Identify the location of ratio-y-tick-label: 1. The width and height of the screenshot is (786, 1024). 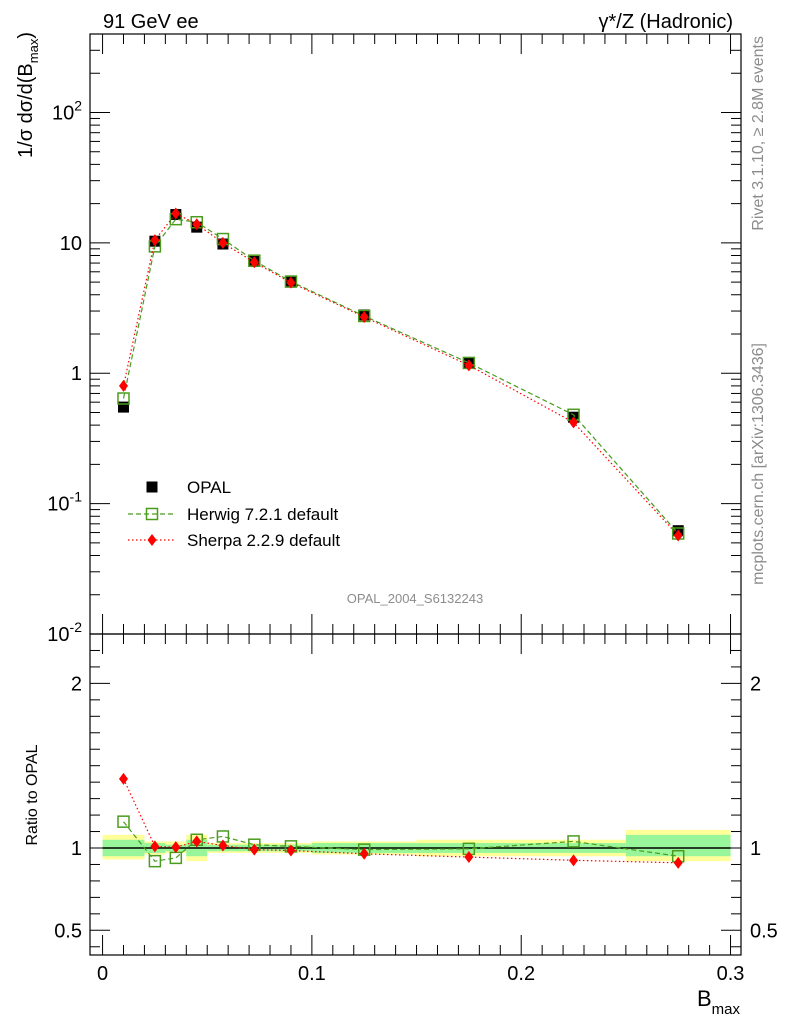
(76, 849).